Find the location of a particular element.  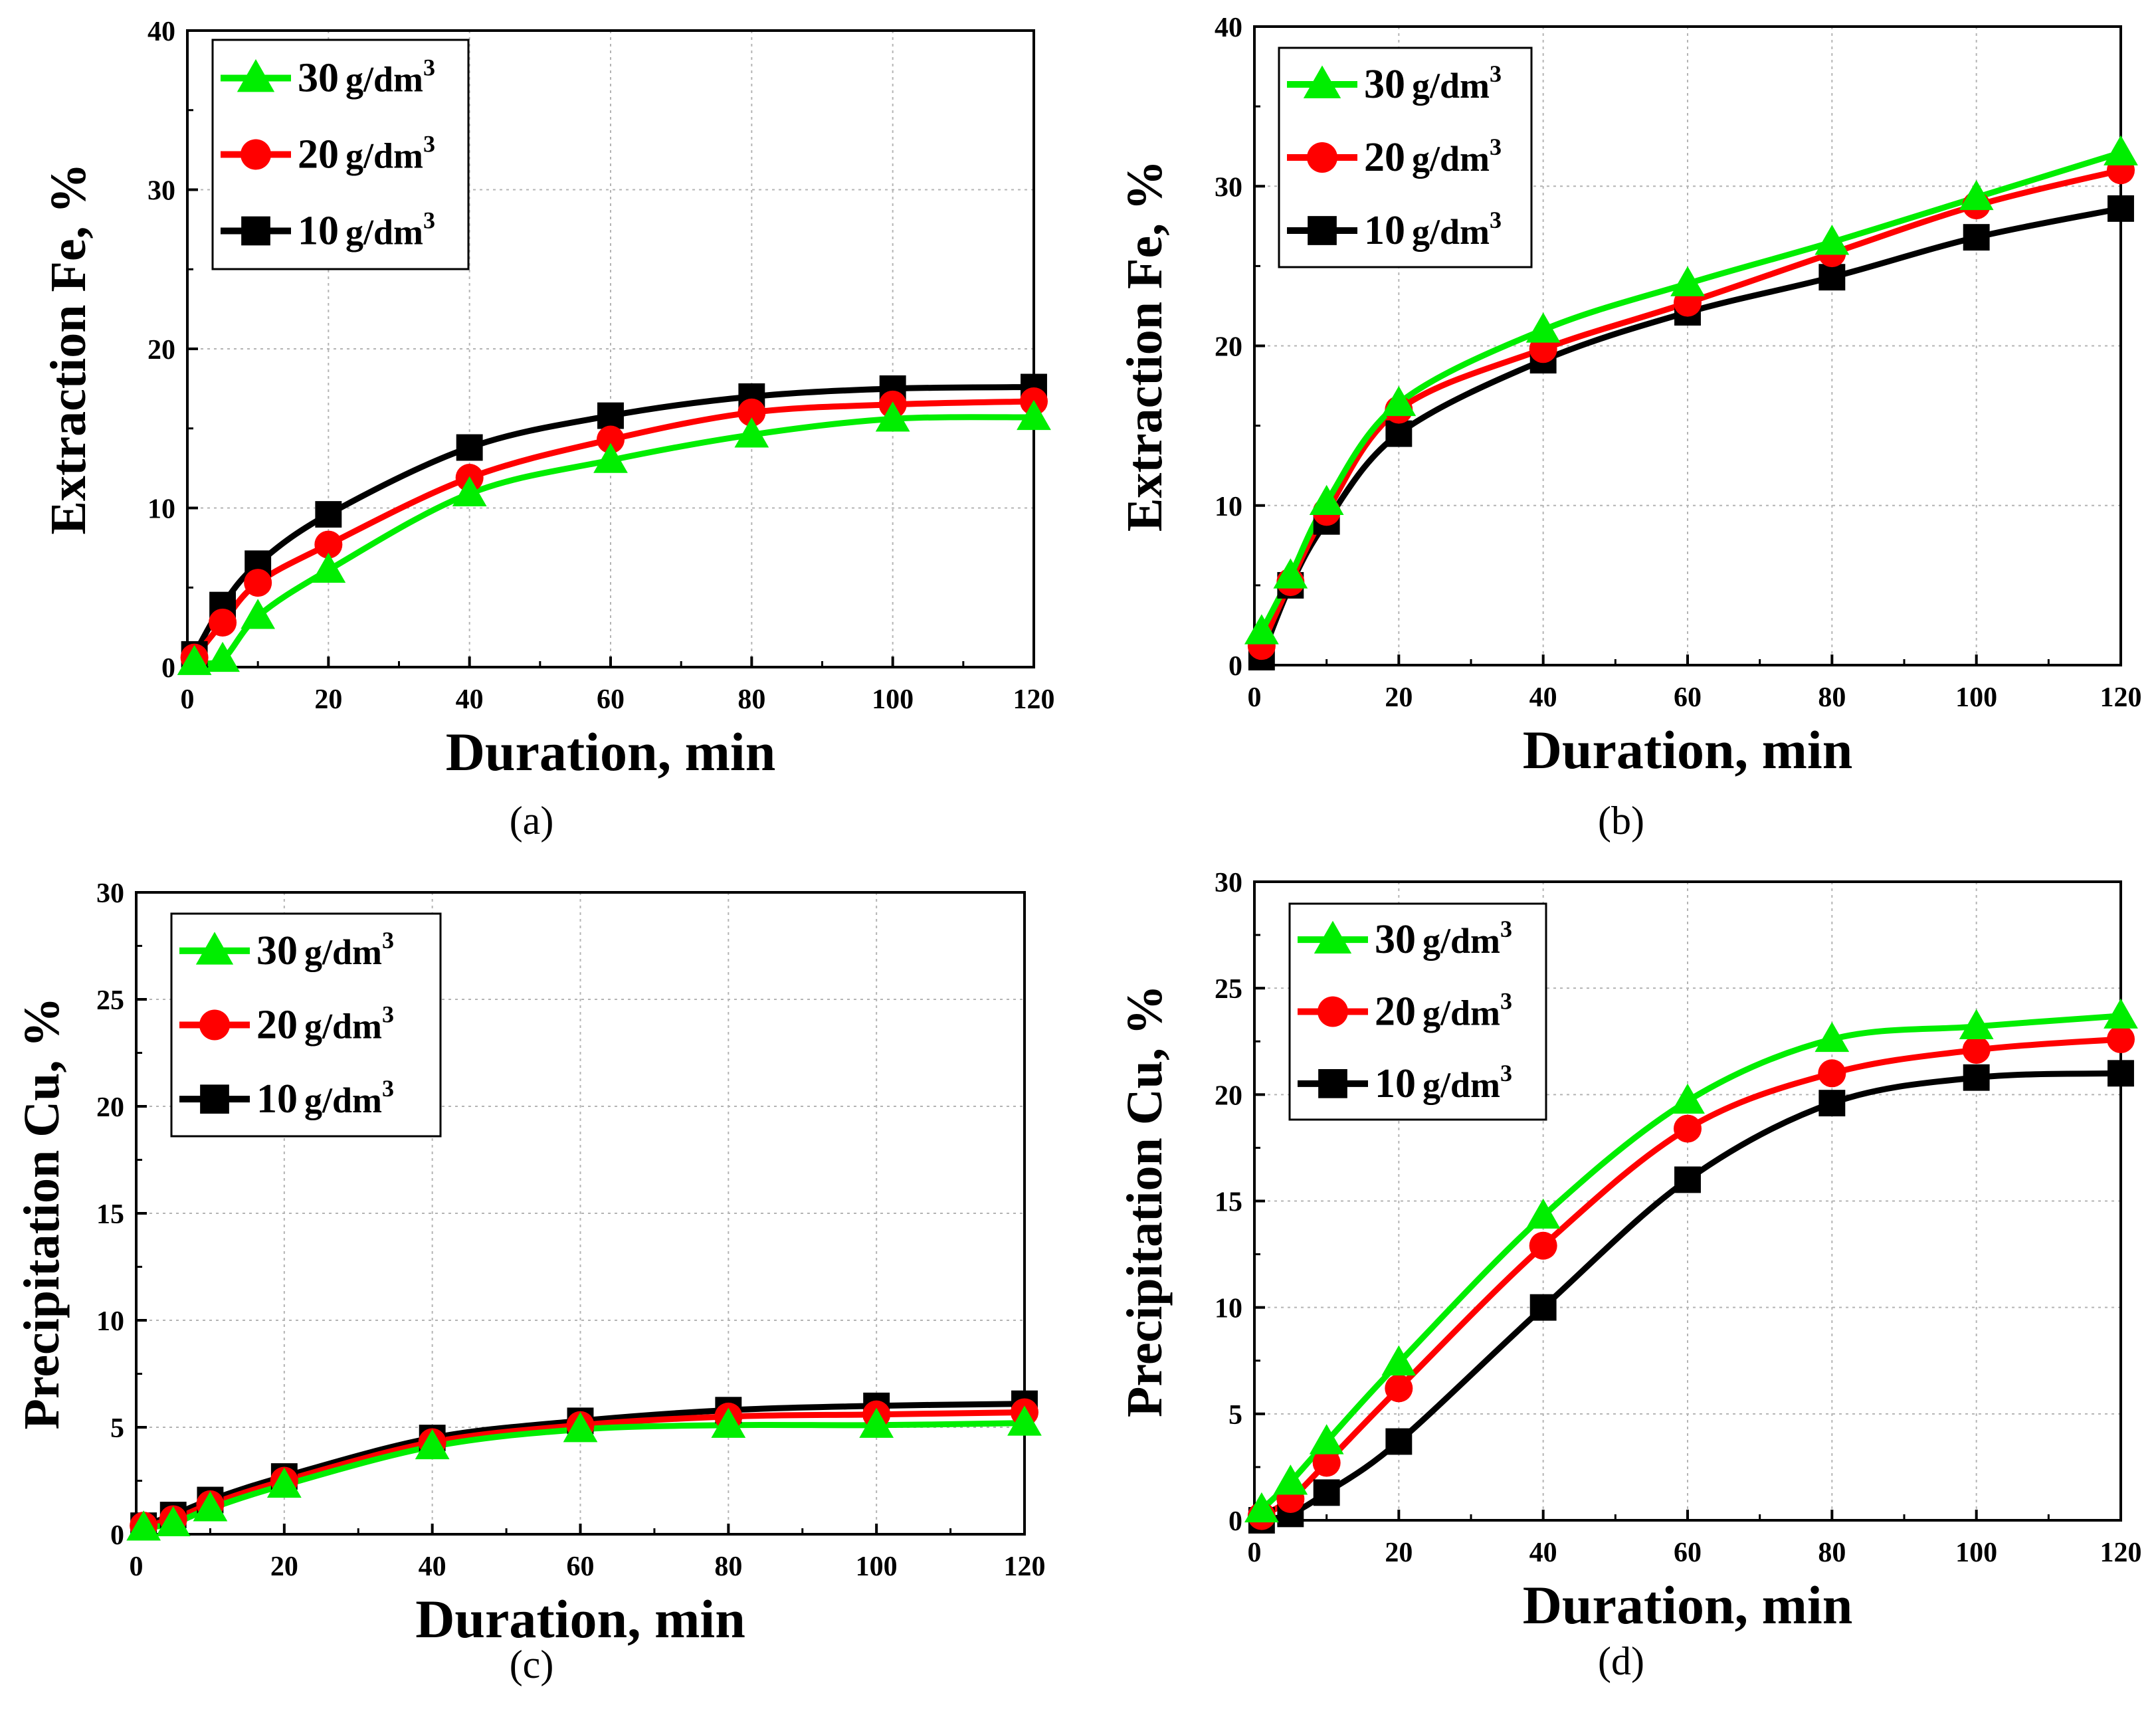

x-axis-title: Duration, min is located at coordinates (1688, 750).